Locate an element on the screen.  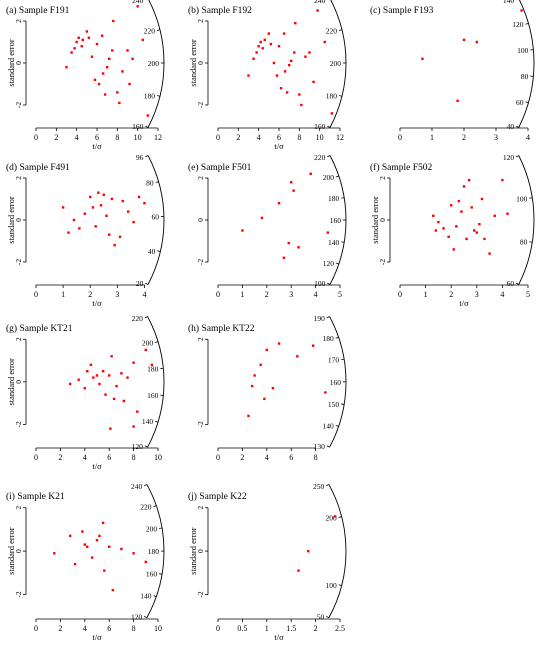
y-tick-label: 2 is located at coordinates (18, 508).